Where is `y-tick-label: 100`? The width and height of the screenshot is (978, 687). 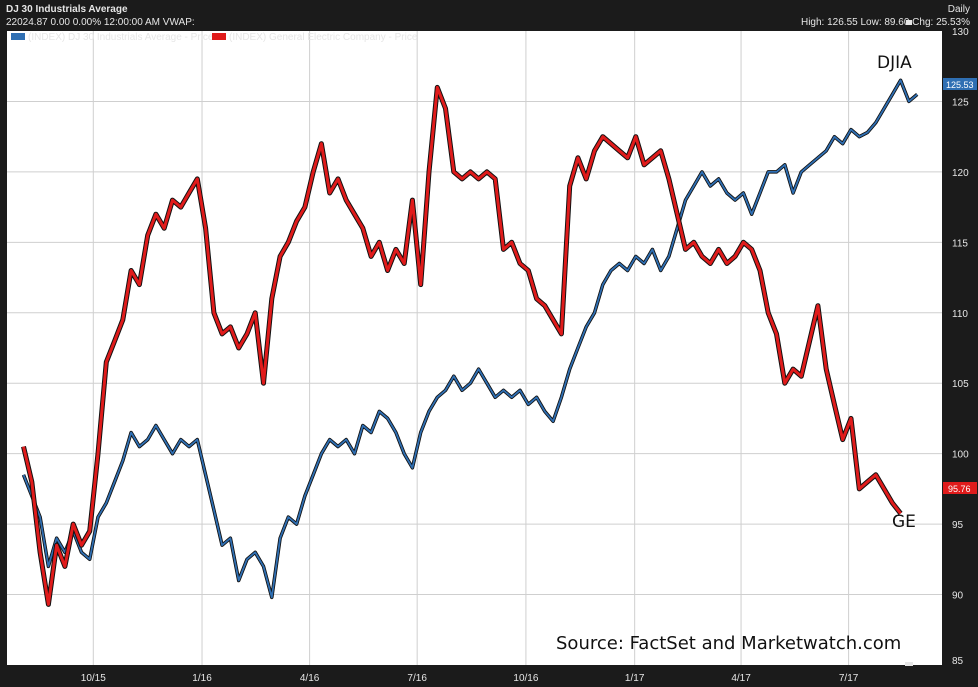
y-tick-label: 100 is located at coordinates (960, 455).